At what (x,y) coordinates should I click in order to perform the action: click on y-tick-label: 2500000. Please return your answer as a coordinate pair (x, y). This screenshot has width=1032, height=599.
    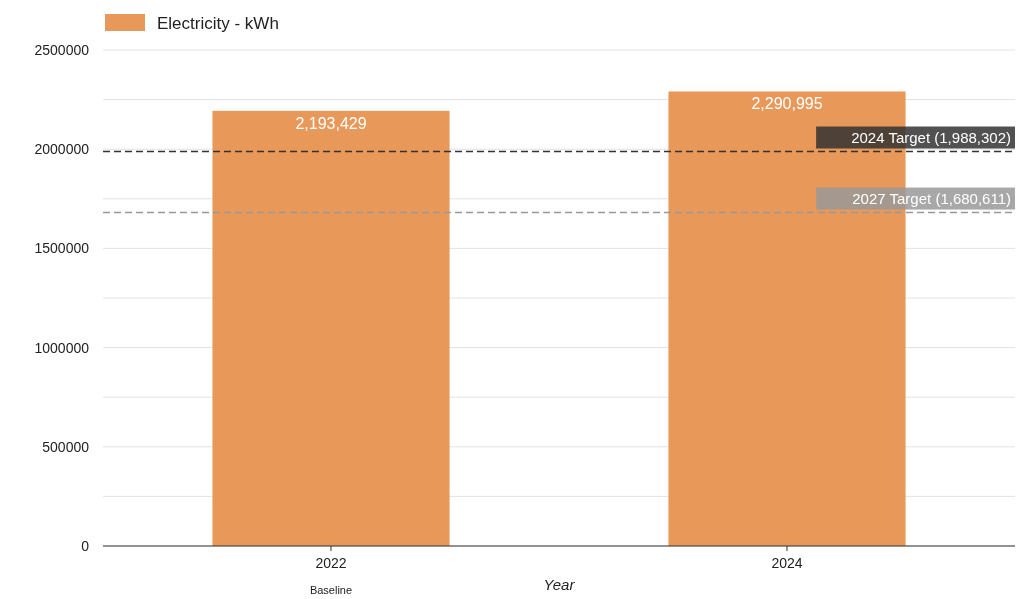
    Looking at the image, I should click on (62, 49).